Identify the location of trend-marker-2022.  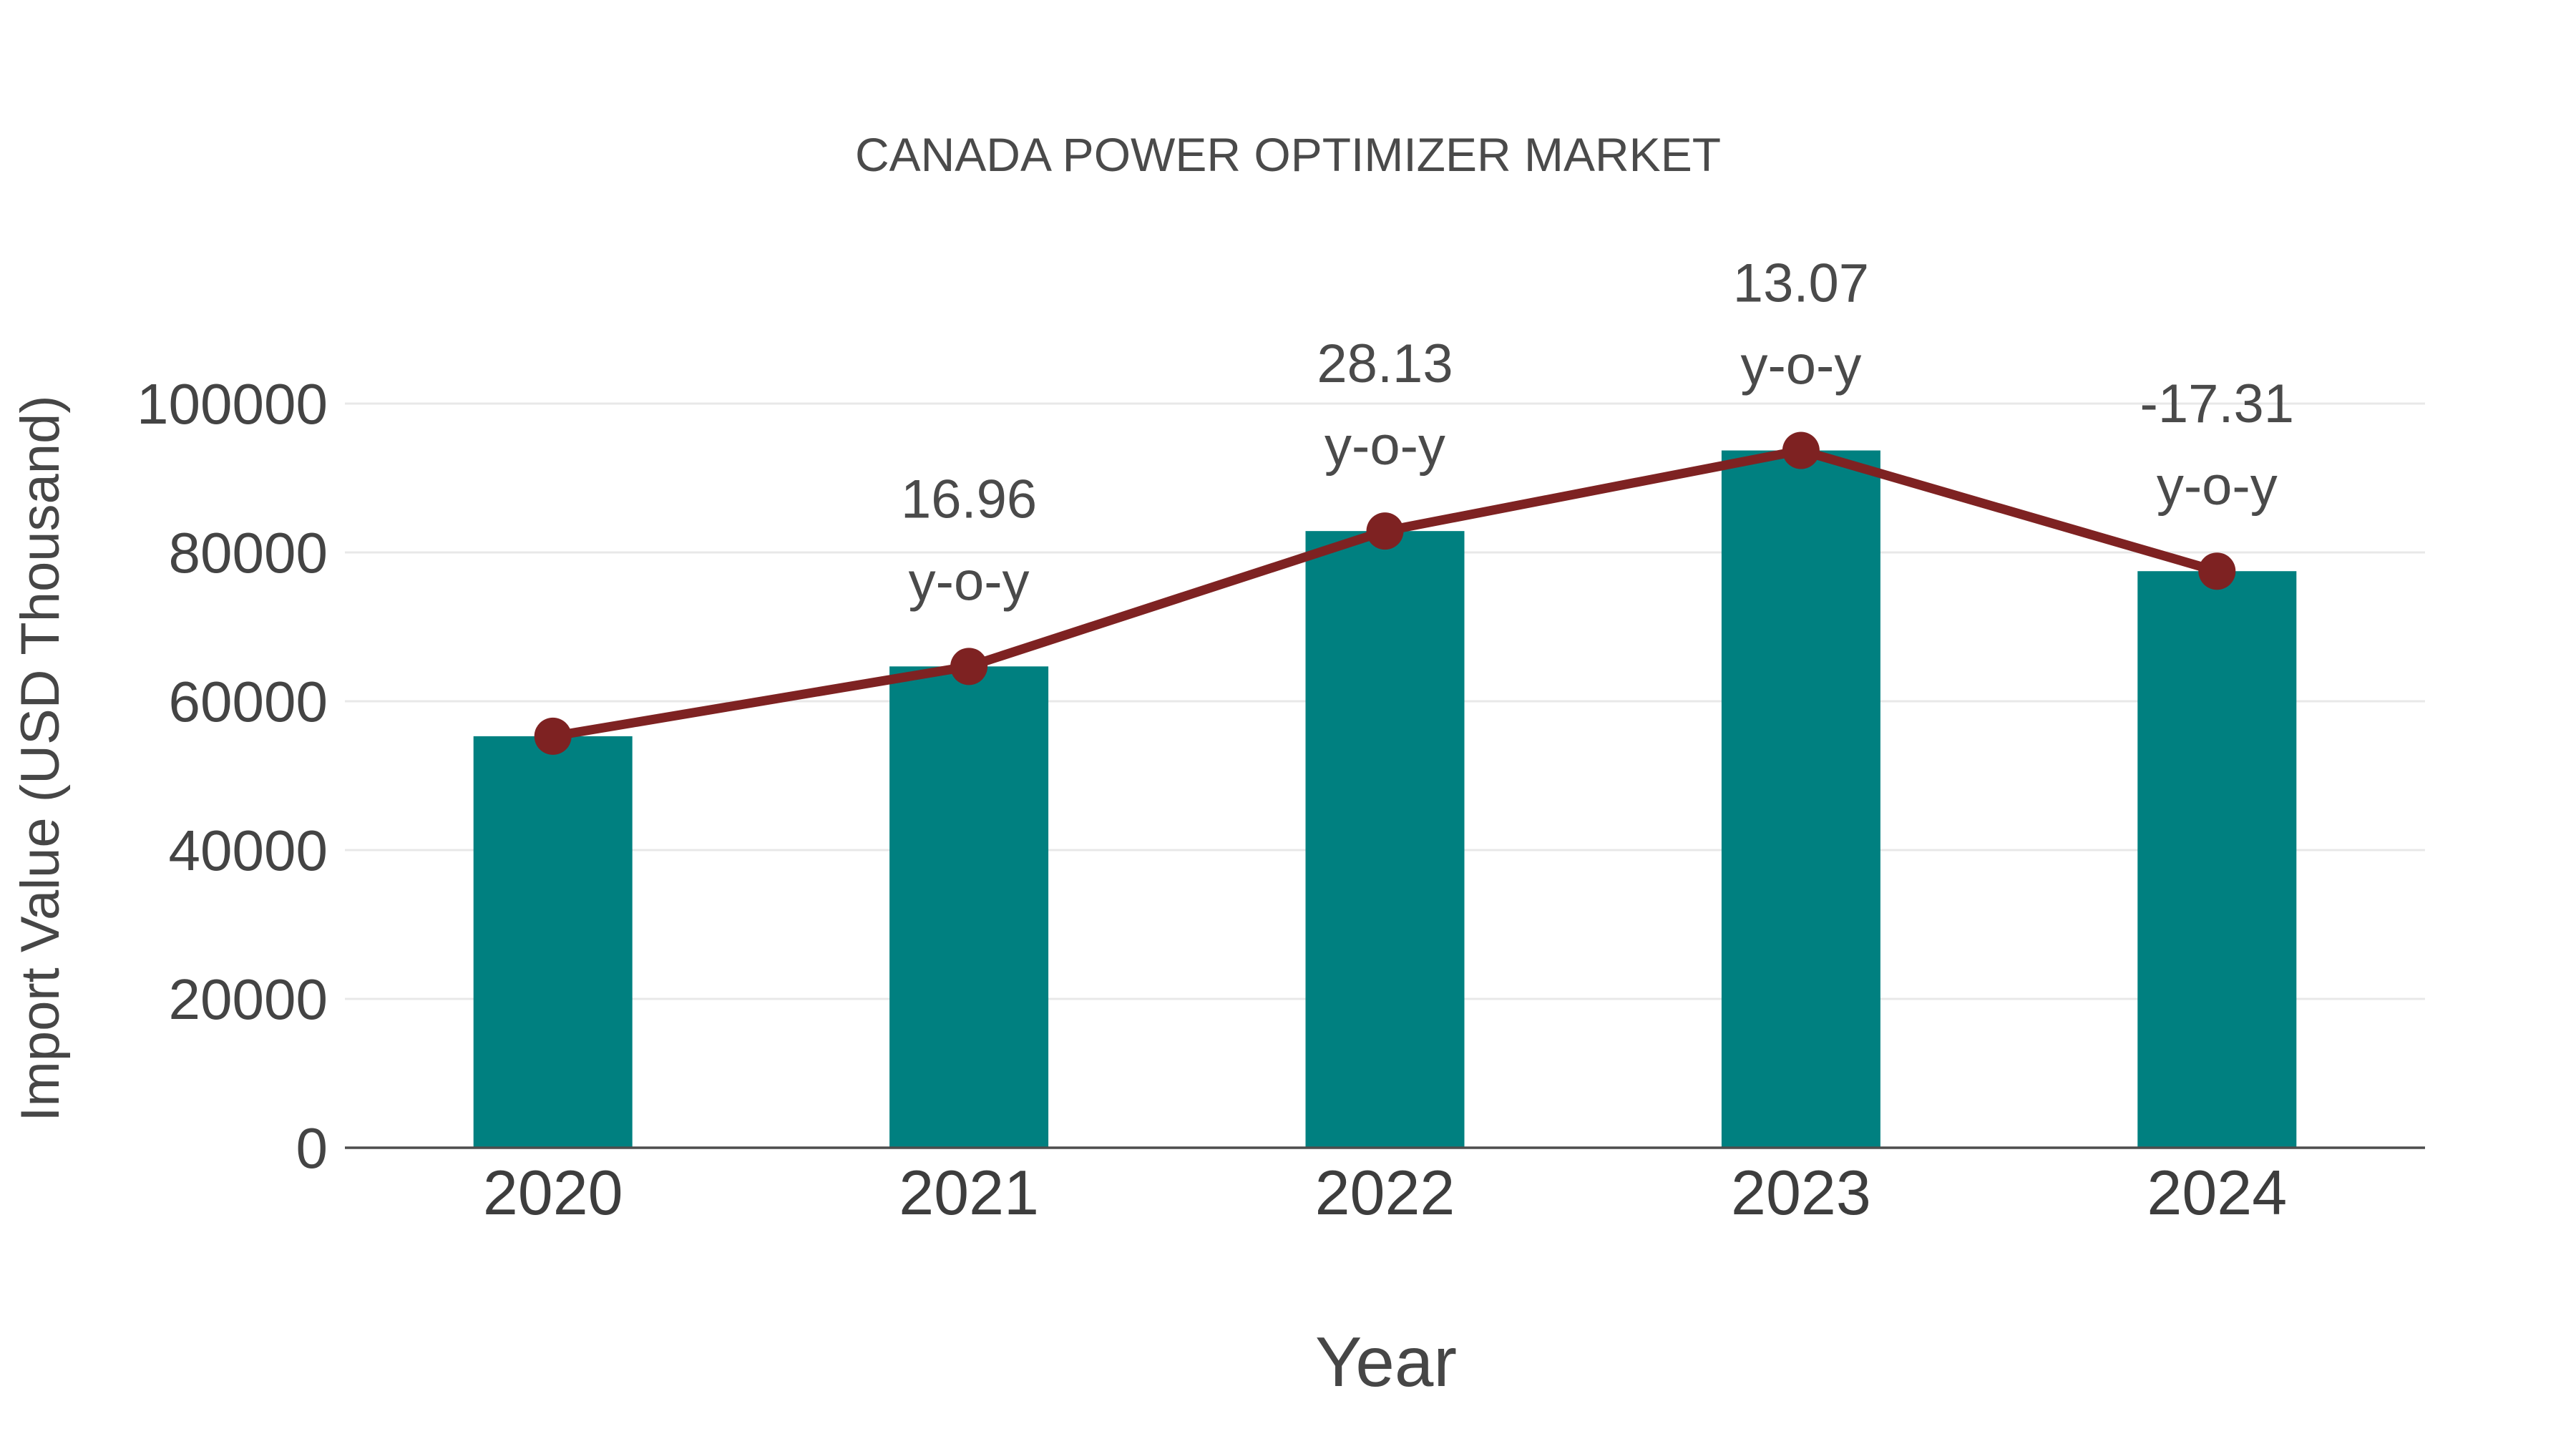
(1385, 531).